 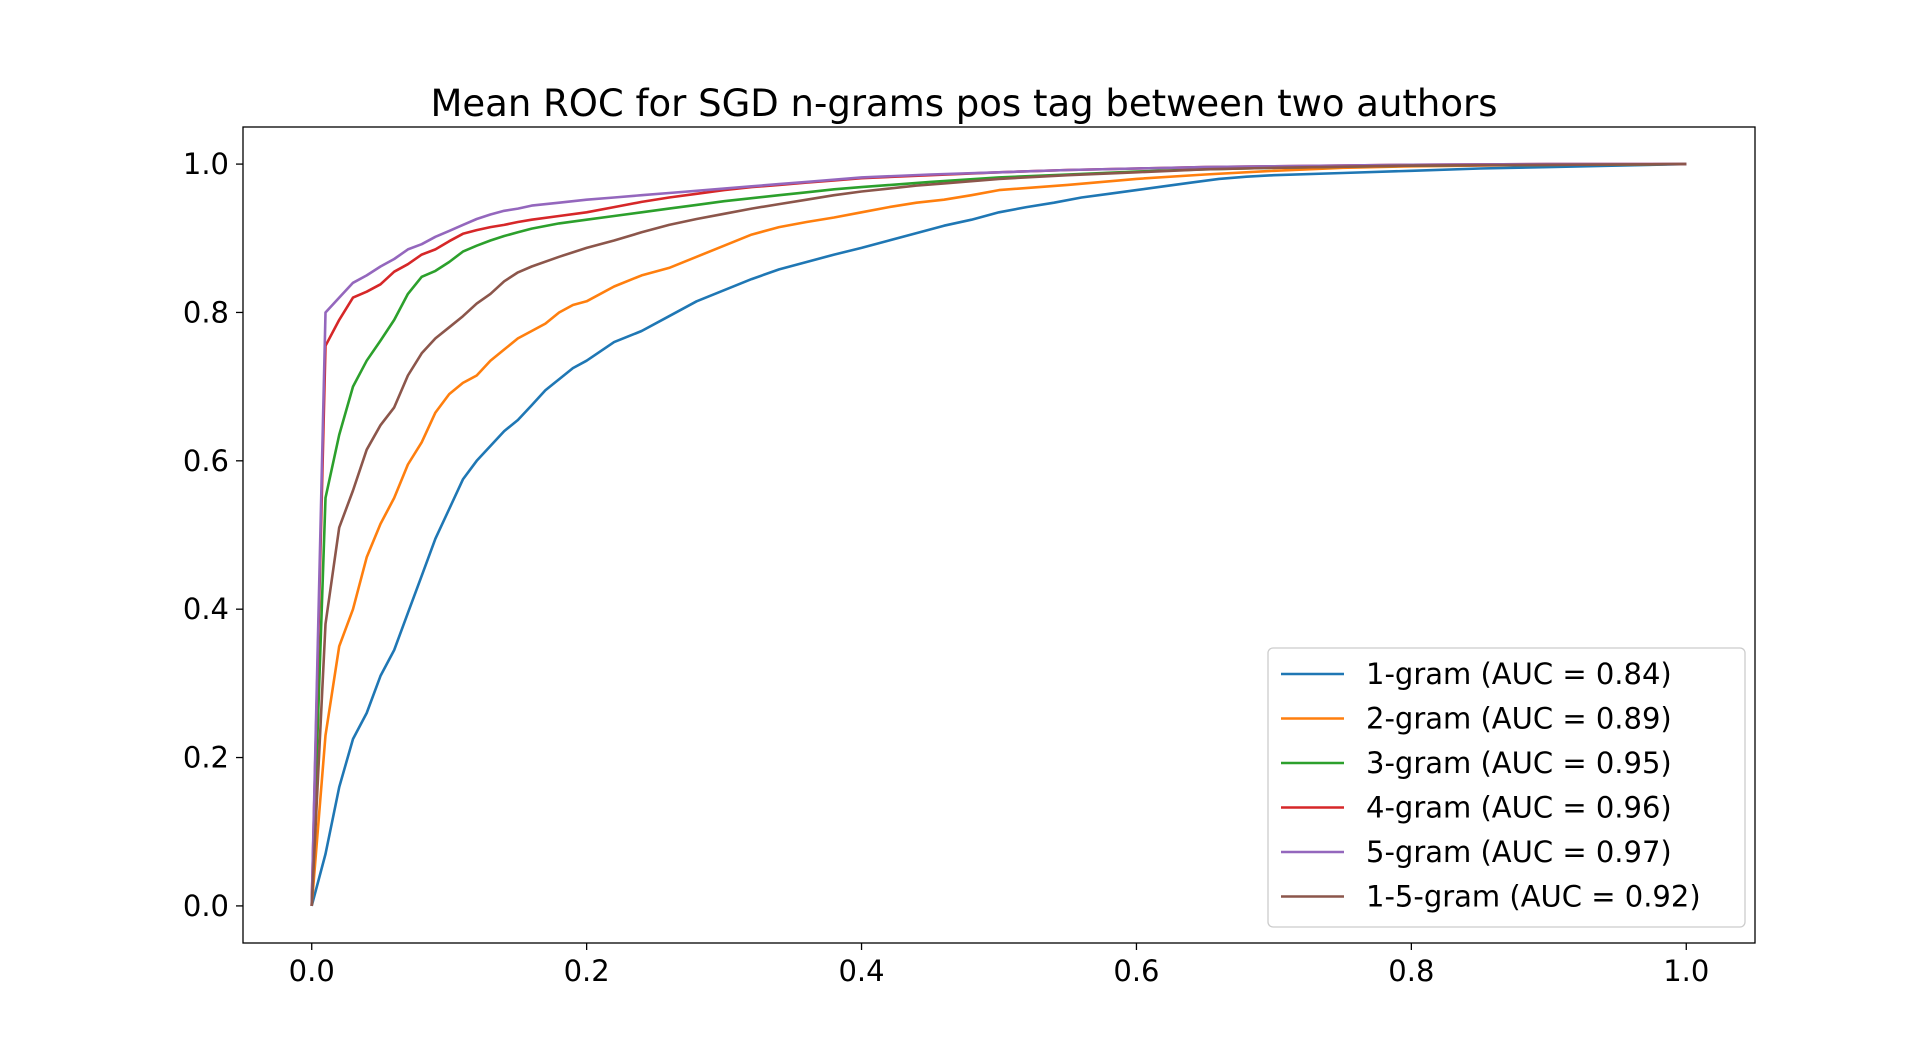 What do you see at coordinates (1686, 971) in the screenshot?
I see `x-tick-label: 1.0` at bounding box center [1686, 971].